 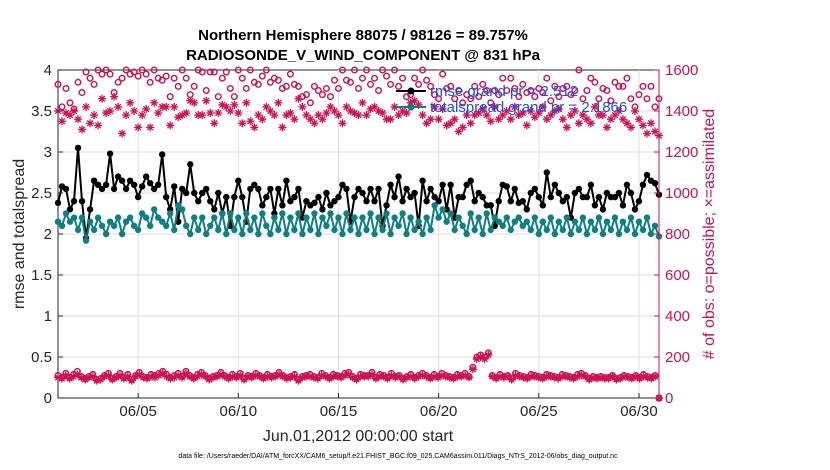 I want to click on y-axis-label-right: # of obs: o=possible; ×=assimilated, so click(x=709, y=234).